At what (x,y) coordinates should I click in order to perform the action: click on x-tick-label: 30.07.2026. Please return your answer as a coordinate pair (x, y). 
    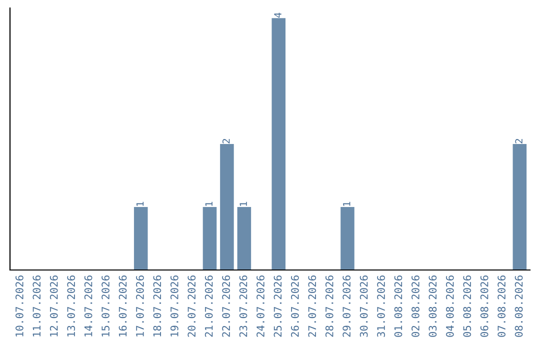
    Looking at the image, I should click on (364, 306).